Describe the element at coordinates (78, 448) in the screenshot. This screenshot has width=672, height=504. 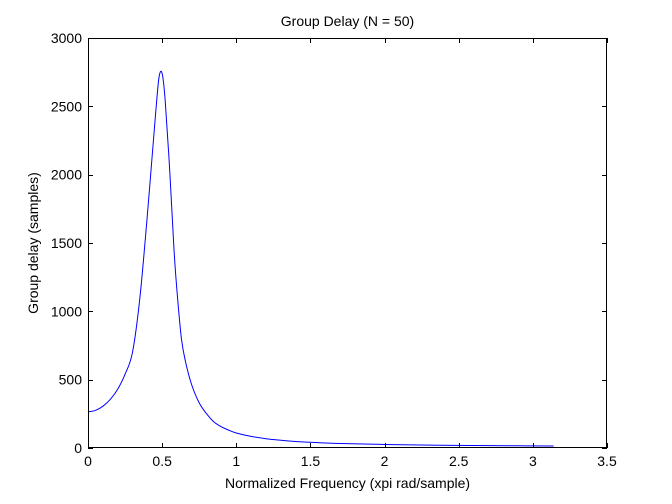
I see `y-tick-label: 0` at that location.